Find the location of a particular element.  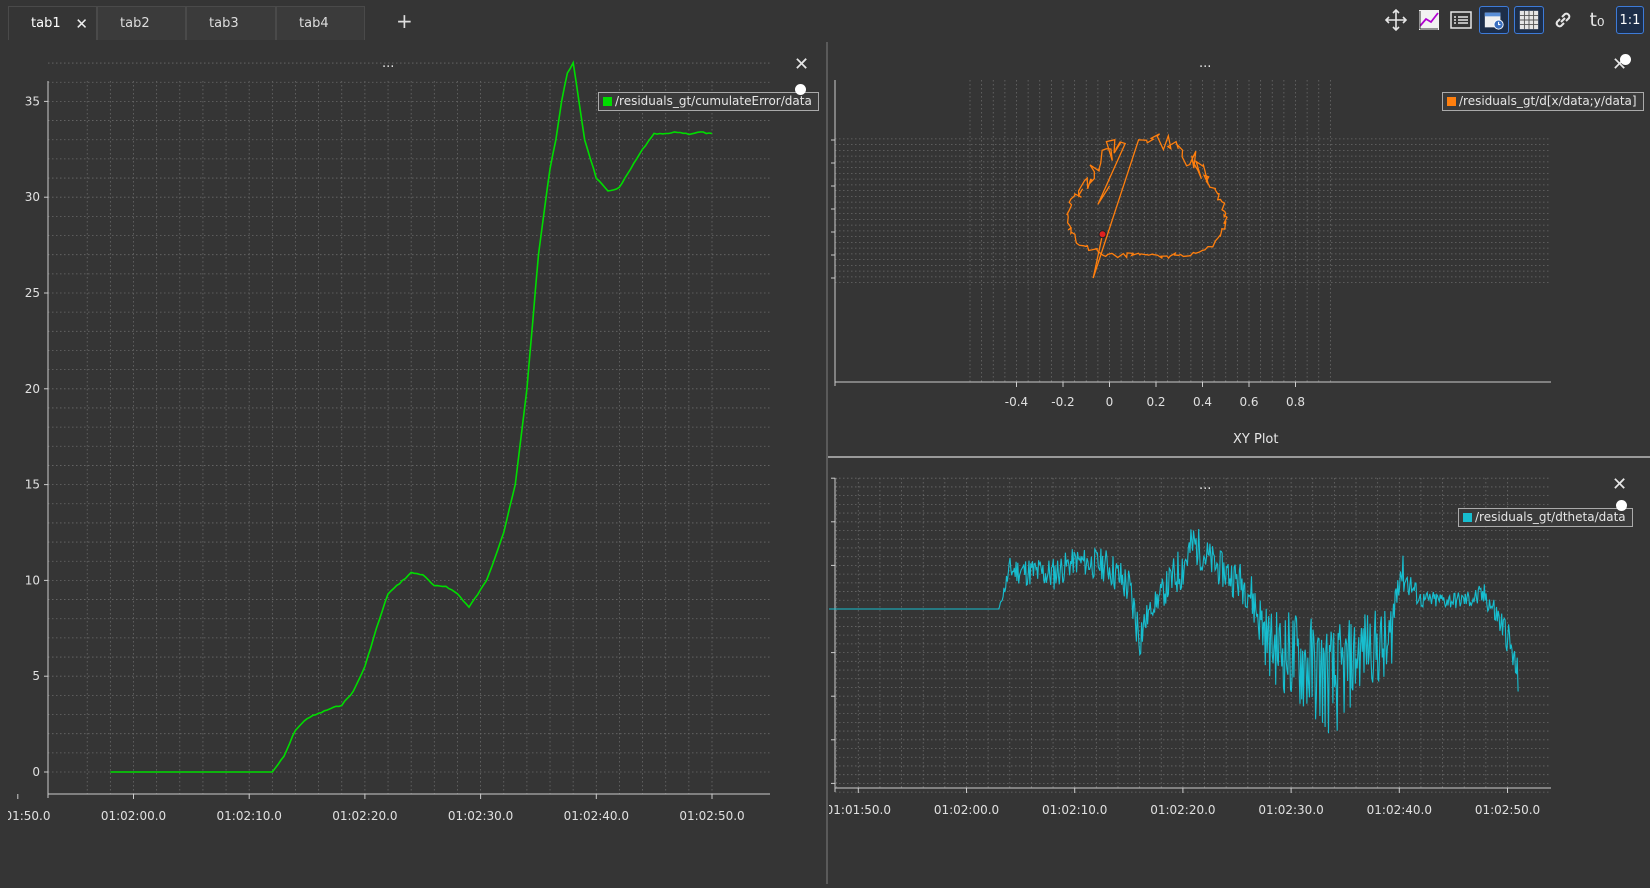

series-segment is located at coordinates (1098, 256).